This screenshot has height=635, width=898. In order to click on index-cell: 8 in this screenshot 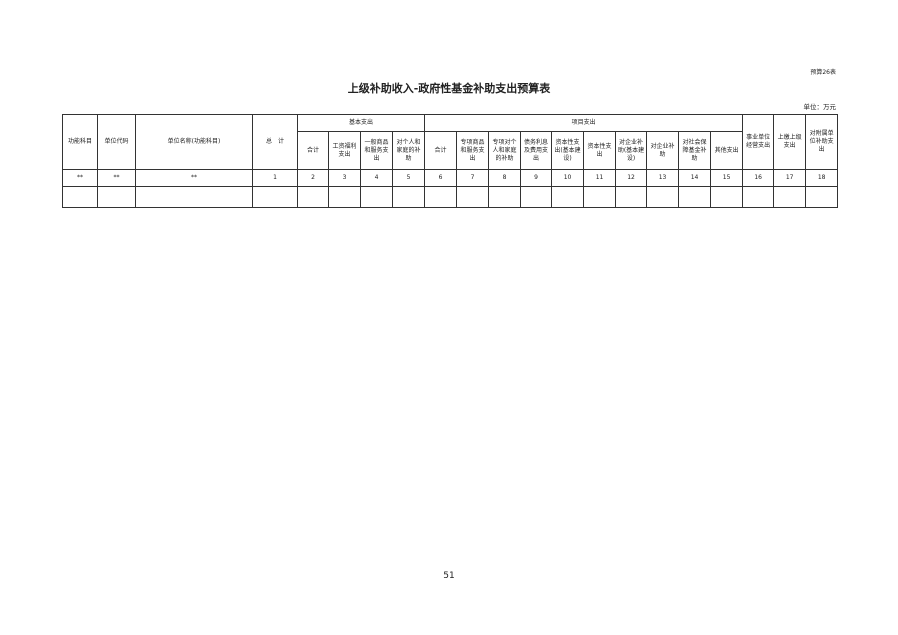, I will do `click(505, 178)`.